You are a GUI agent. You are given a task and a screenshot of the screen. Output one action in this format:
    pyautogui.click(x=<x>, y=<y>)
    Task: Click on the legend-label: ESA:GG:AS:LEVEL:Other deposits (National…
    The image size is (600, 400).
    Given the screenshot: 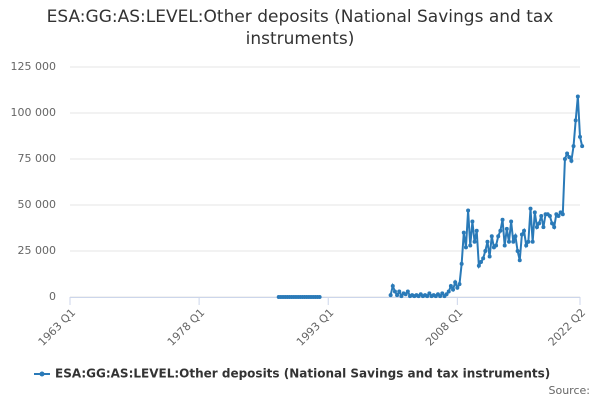 What is the action you would take?
    pyautogui.click(x=302, y=374)
    